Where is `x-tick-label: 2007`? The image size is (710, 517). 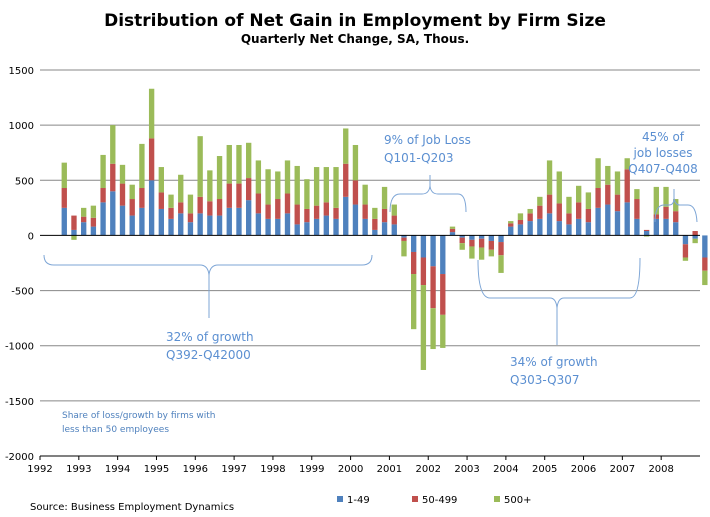
x-tick-label: 2007 is located at coordinates (622, 469).